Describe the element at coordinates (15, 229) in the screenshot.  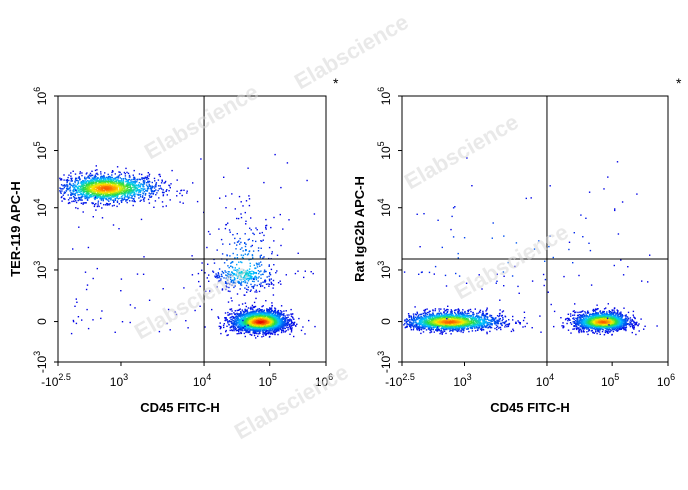
I see `left-y-axis-label: TER-119 APC-H` at that location.